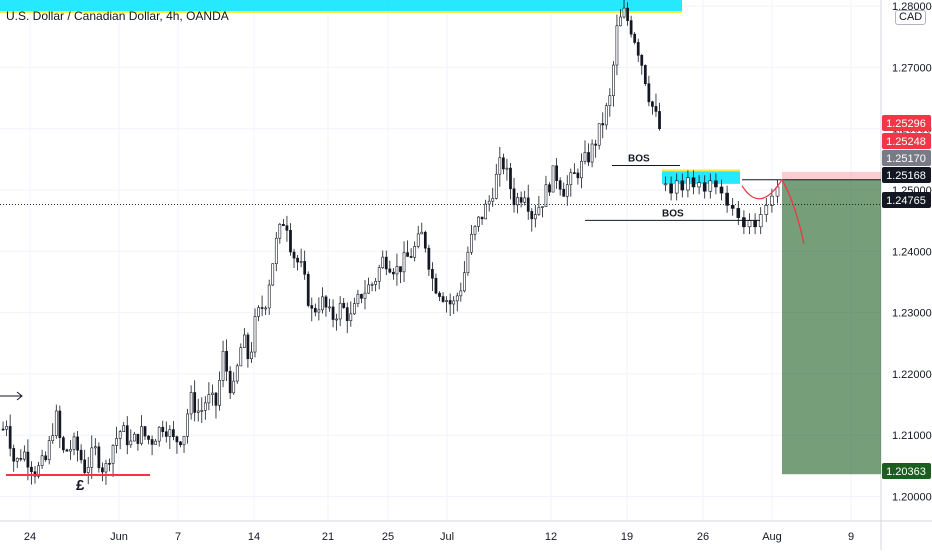 The width and height of the screenshot is (932, 555). Describe the element at coordinates (673, 213) in the screenshot. I see `bos-label-lower: BOS` at that location.